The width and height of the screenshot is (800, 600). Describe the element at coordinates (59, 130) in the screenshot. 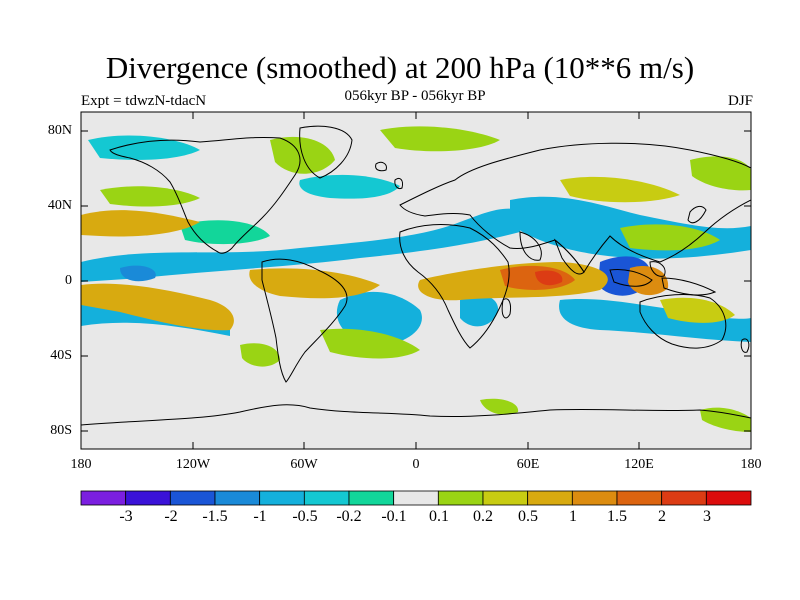

I see `lat-tick-label: 80N` at that location.